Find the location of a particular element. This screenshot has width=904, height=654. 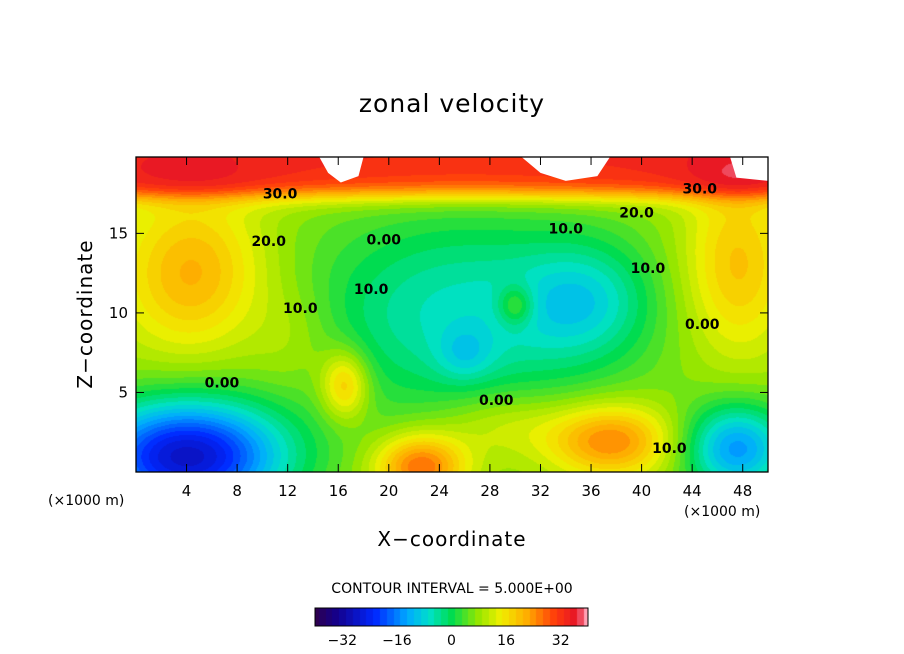

x-unit-label-right: (×1000 m) is located at coordinates (722, 512).